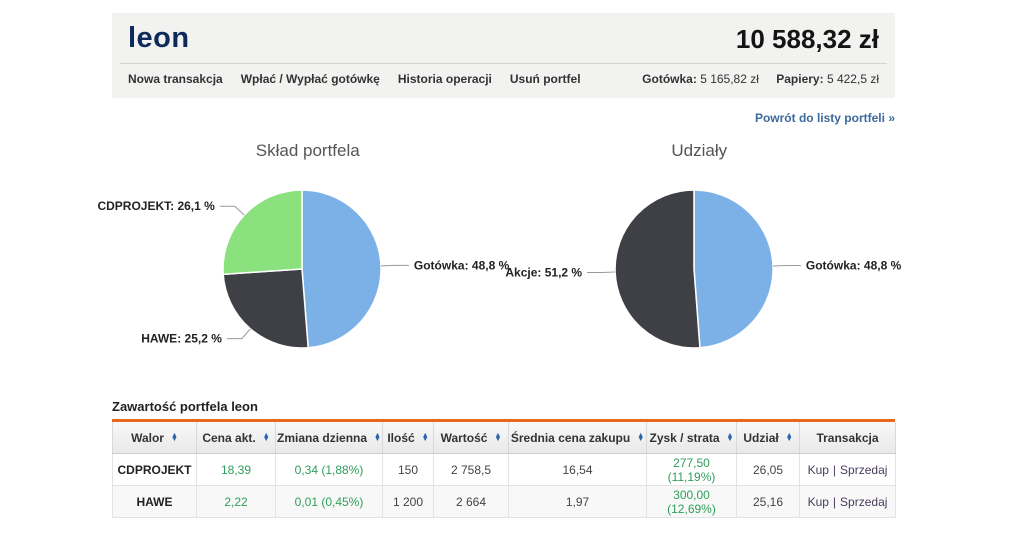 The height and width of the screenshot is (541, 1024). I want to click on holdings-table-title: Zawartość portfela leon, so click(185, 406).